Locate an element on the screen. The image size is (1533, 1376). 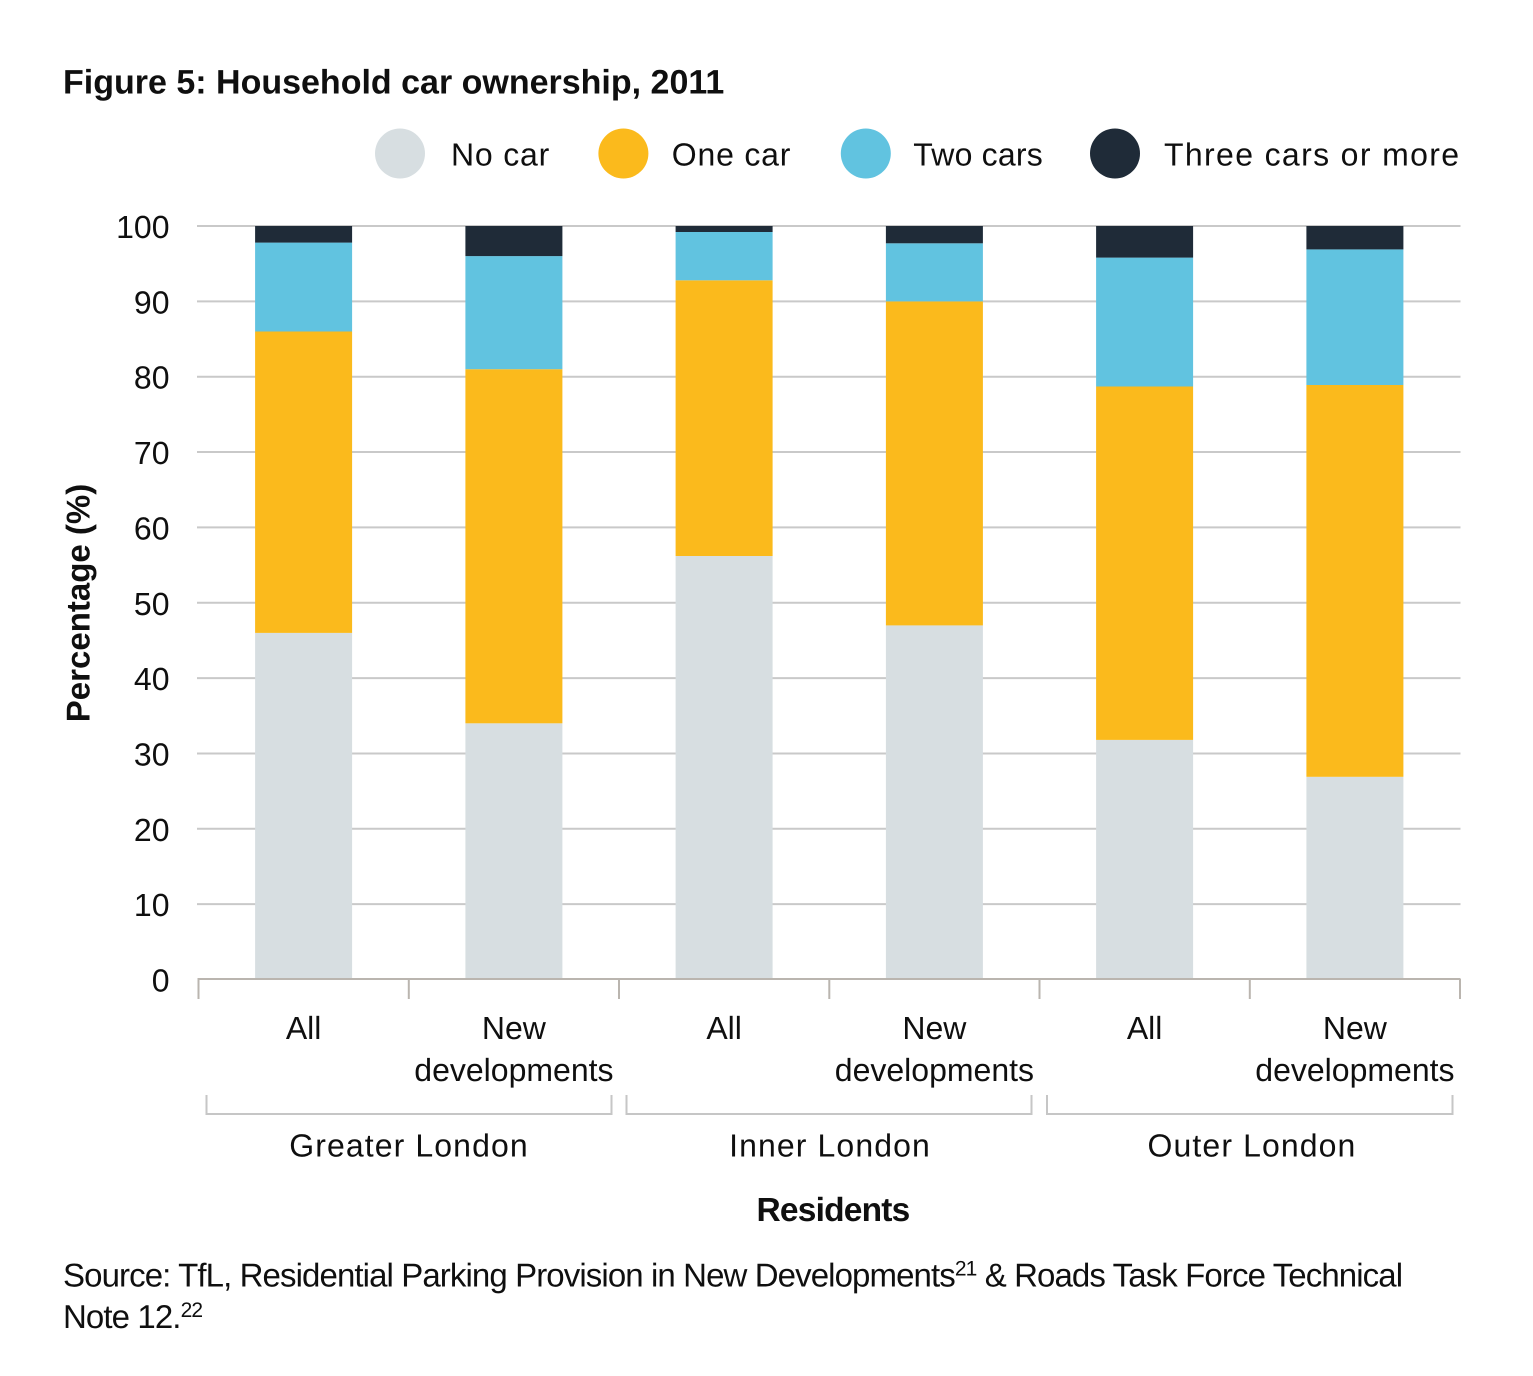
svg-text: 80 is located at coordinates (152, 378).